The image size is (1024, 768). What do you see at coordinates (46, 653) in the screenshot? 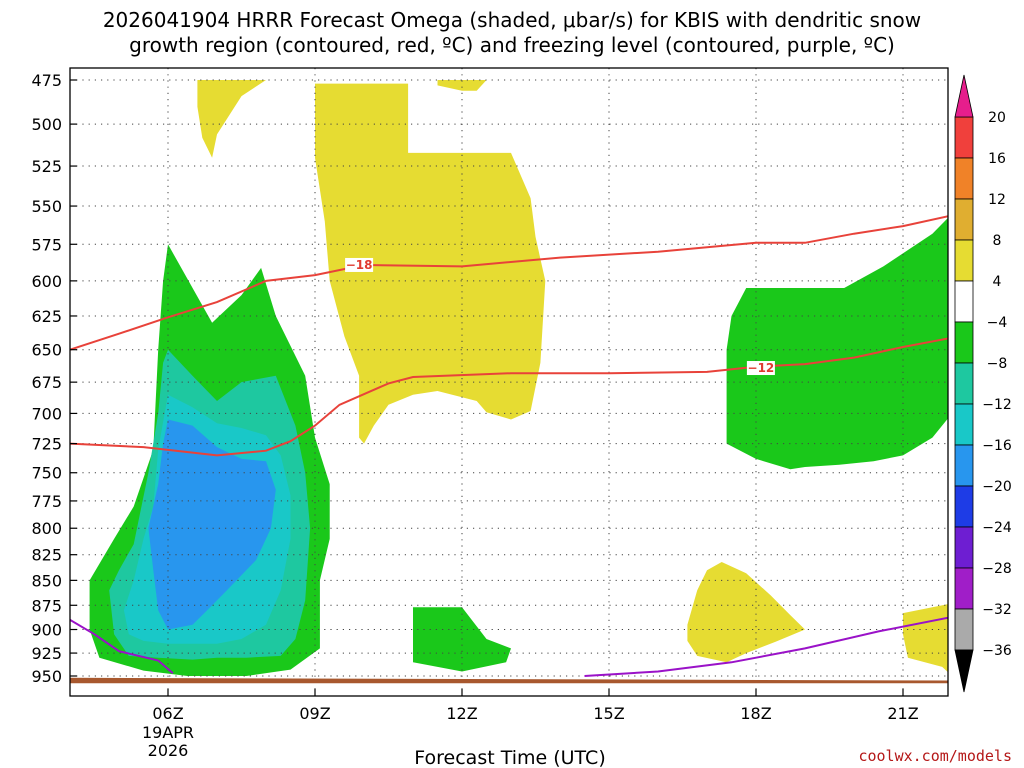
I see `y-tick-label: 925` at bounding box center [46, 653].